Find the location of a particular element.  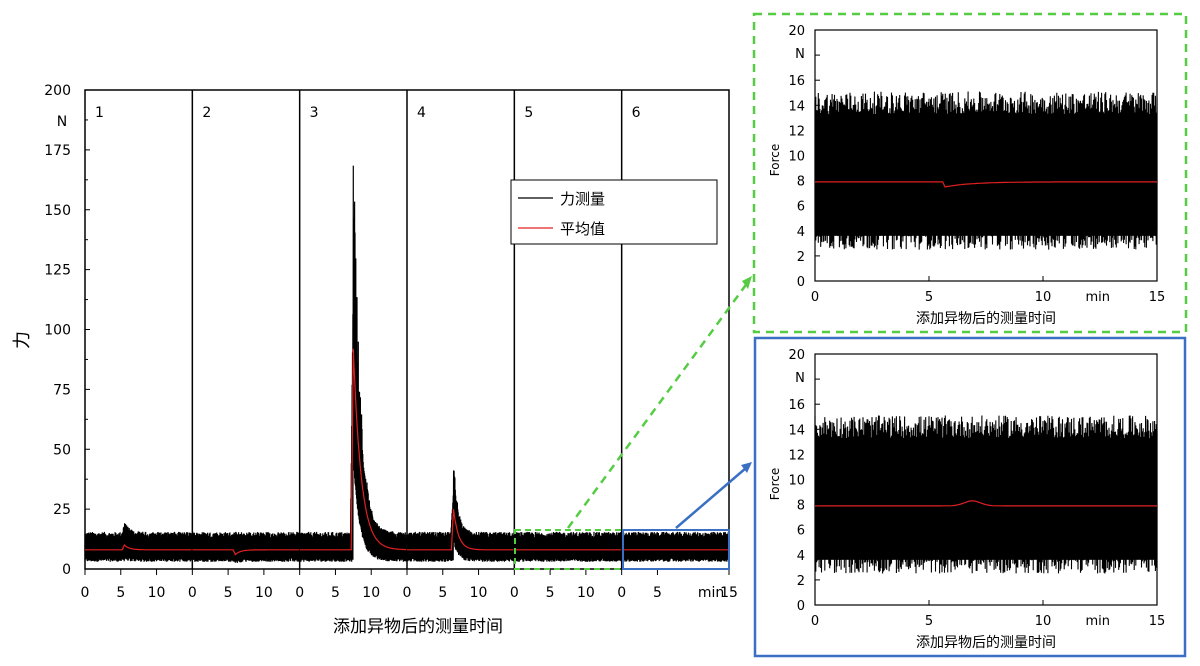

panel-label: 2 is located at coordinates (206, 113).